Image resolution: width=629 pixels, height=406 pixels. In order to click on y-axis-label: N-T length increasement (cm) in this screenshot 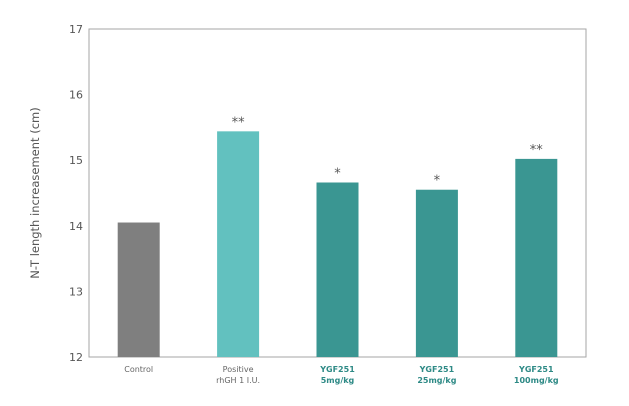, I will do `click(35, 192)`.